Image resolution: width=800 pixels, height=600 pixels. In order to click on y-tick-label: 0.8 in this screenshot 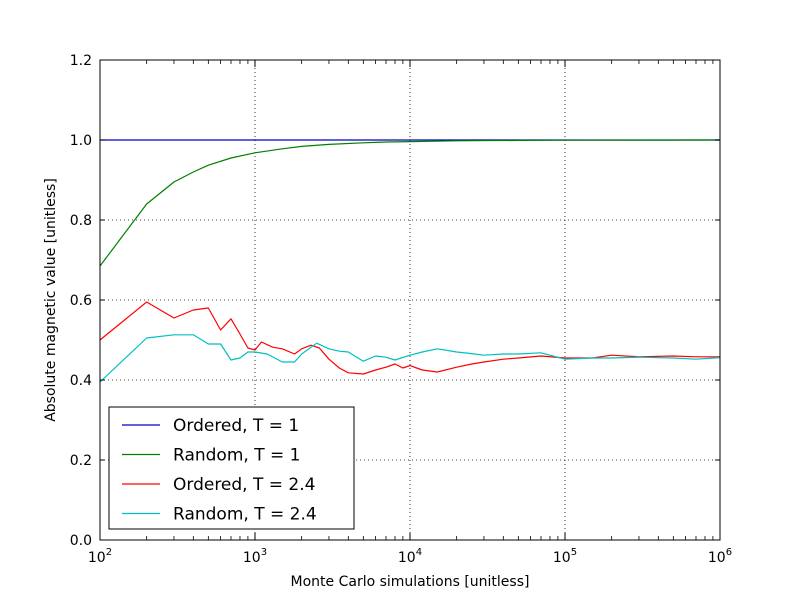, I will do `click(81, 221)`.